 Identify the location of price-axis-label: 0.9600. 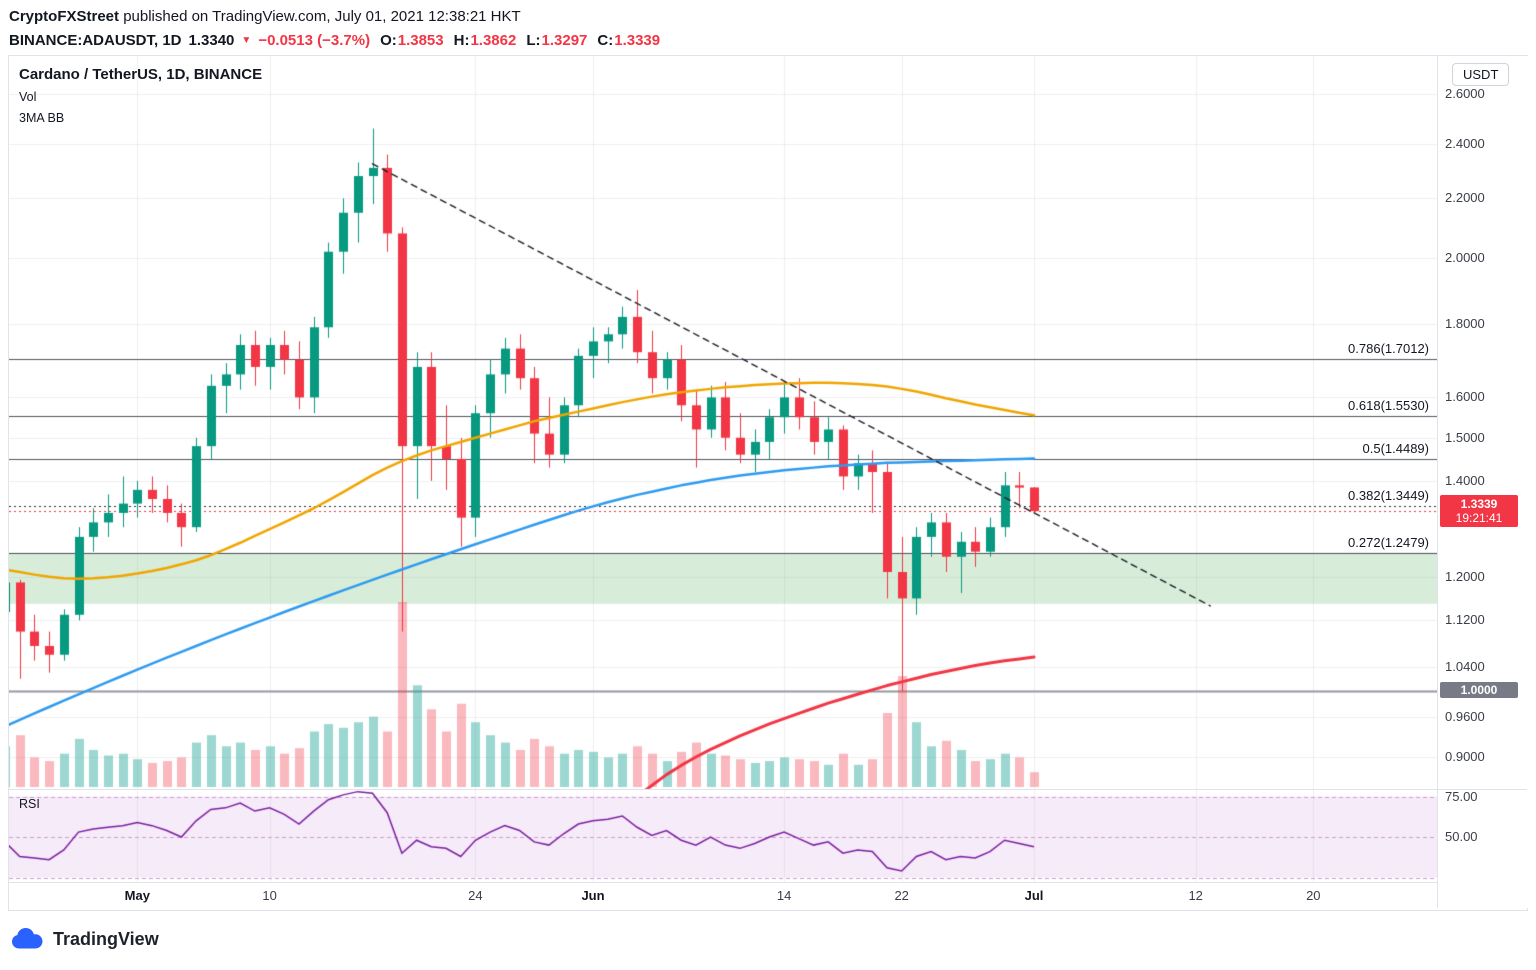
(1465, 716).